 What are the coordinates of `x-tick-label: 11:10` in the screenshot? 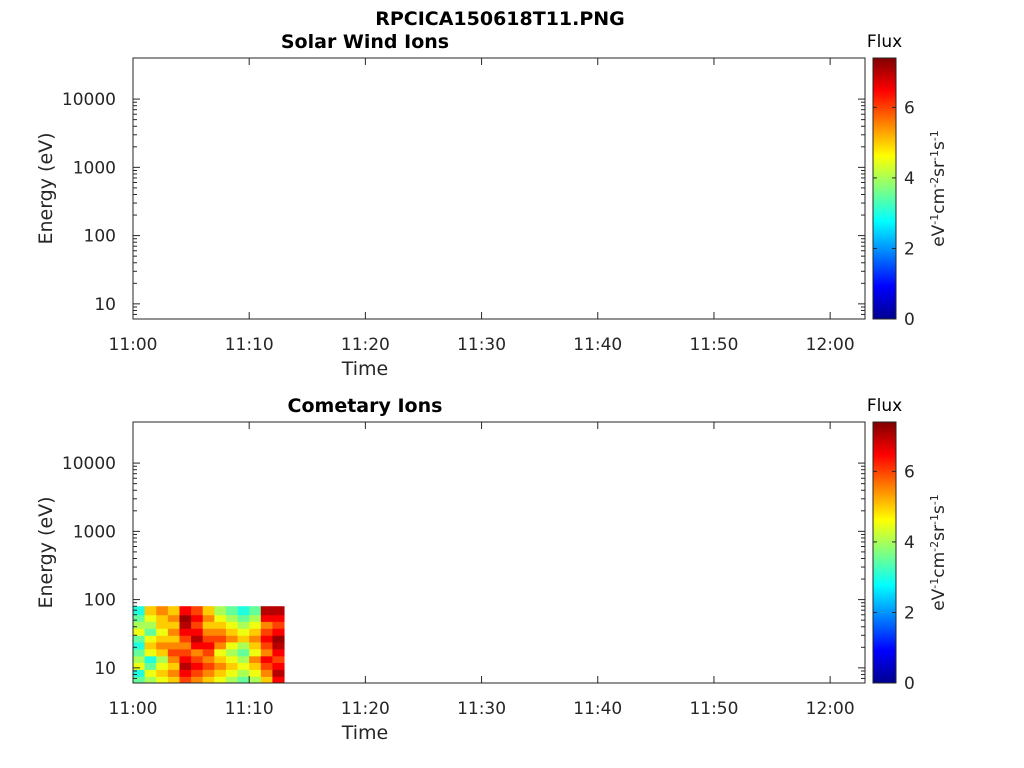 It's located at (249, 345).